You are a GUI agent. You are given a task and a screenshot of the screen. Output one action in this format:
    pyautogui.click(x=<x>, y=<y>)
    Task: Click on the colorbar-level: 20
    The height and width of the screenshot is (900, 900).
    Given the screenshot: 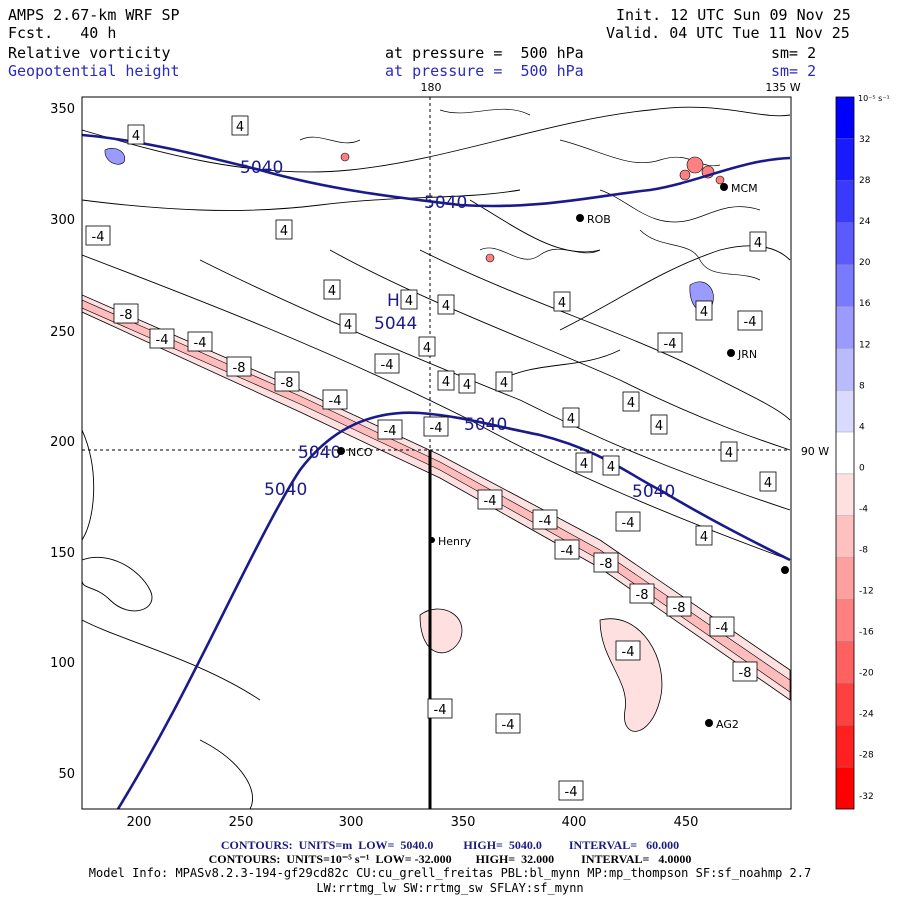 What is the action you would take?
    pyautogui.click(x=865, y=263)
    